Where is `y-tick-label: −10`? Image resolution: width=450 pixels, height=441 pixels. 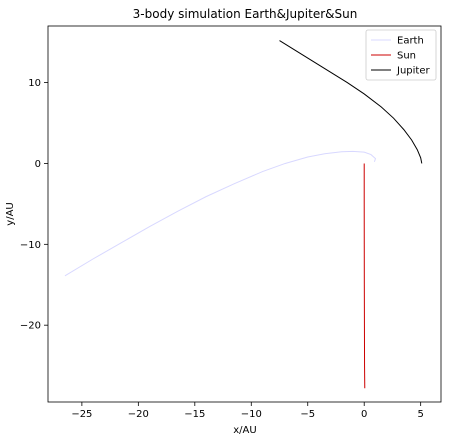 y-tick-label: −10 is located at coordinates (30, 245).